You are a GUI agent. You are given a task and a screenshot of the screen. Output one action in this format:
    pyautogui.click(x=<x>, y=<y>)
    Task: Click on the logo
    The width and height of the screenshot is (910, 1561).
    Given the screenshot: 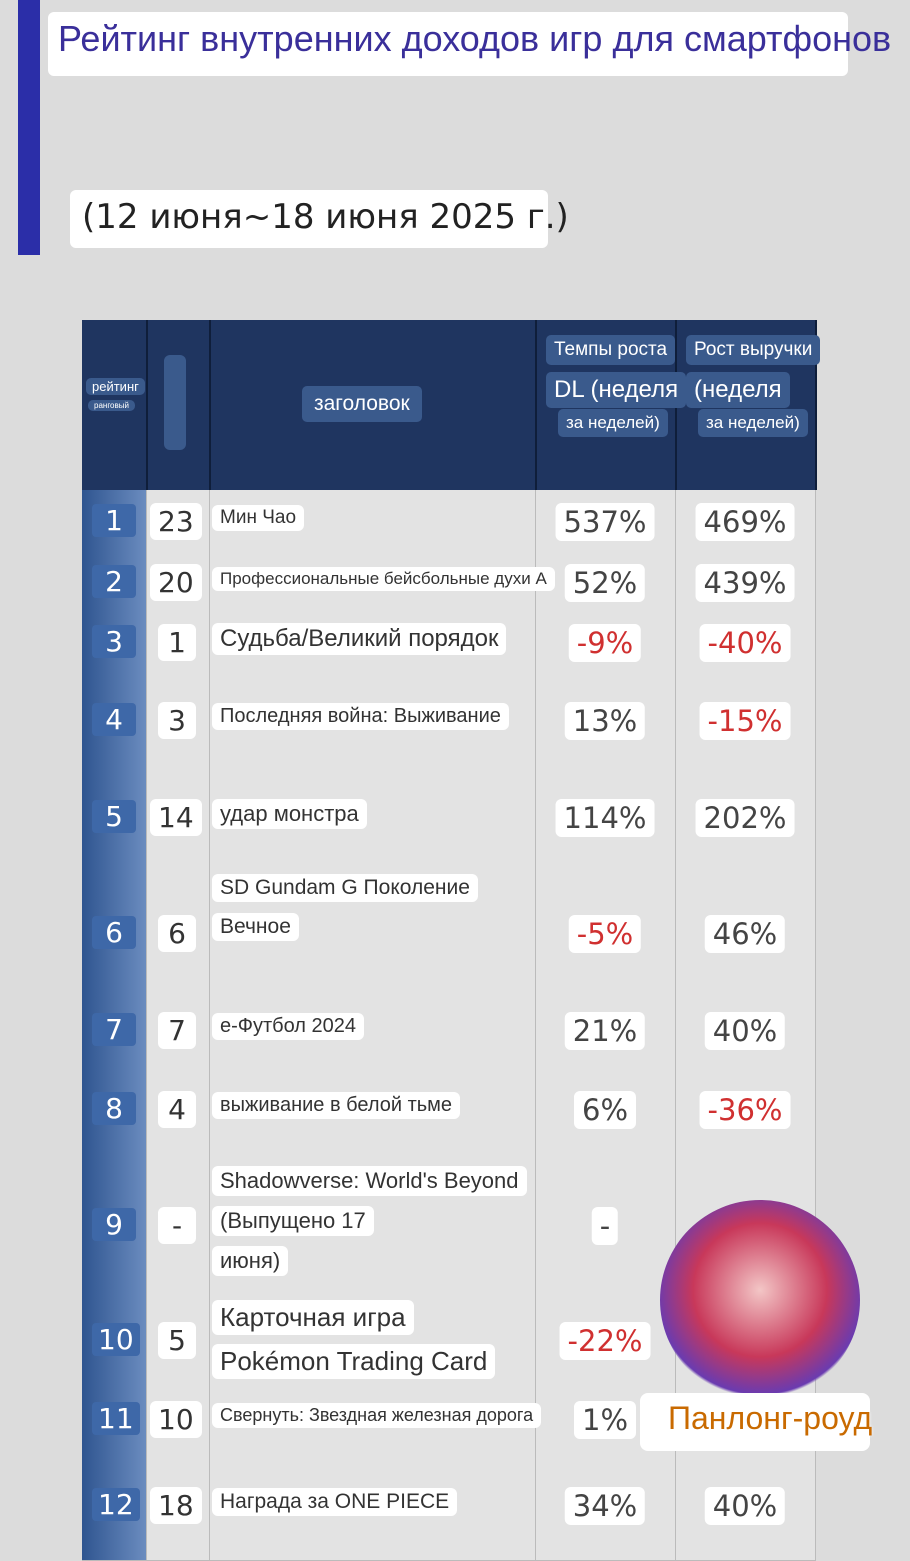 What is the action you would take?
    pyautogui.click(x=760, y=1300)
    